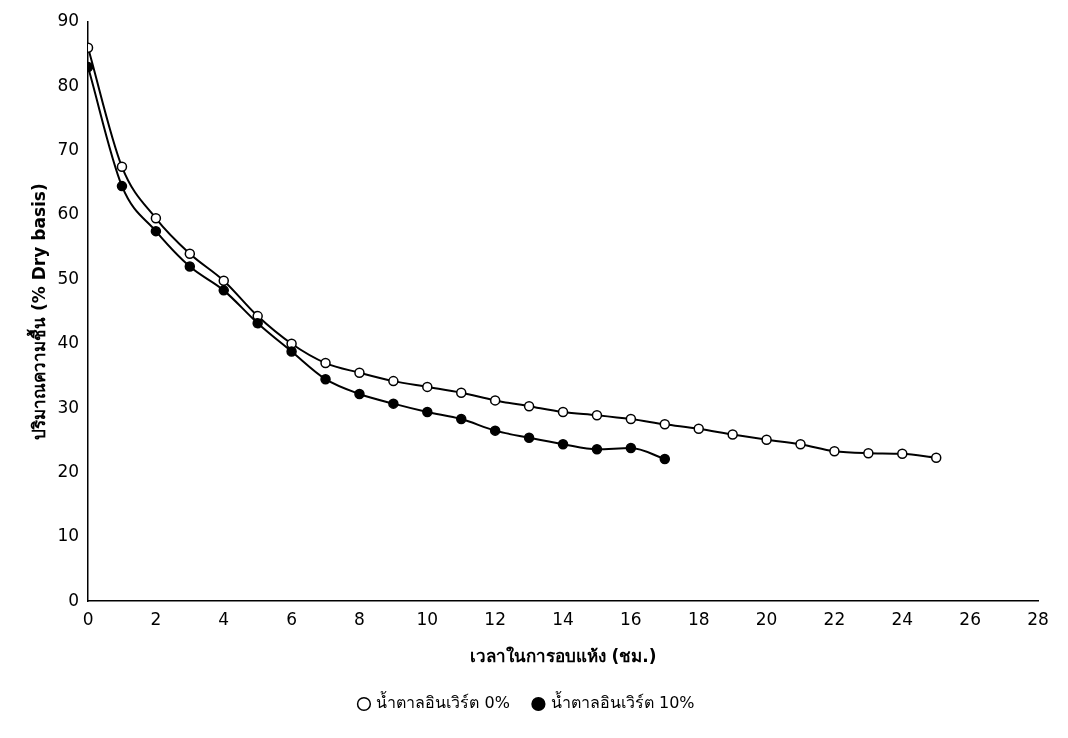 The height and width of the screenshot is (738, 1068). What do you see at coordinates (902, 618) in the screenshot?
I see `x-tick-label: 24` at bounding box center [902, 618].